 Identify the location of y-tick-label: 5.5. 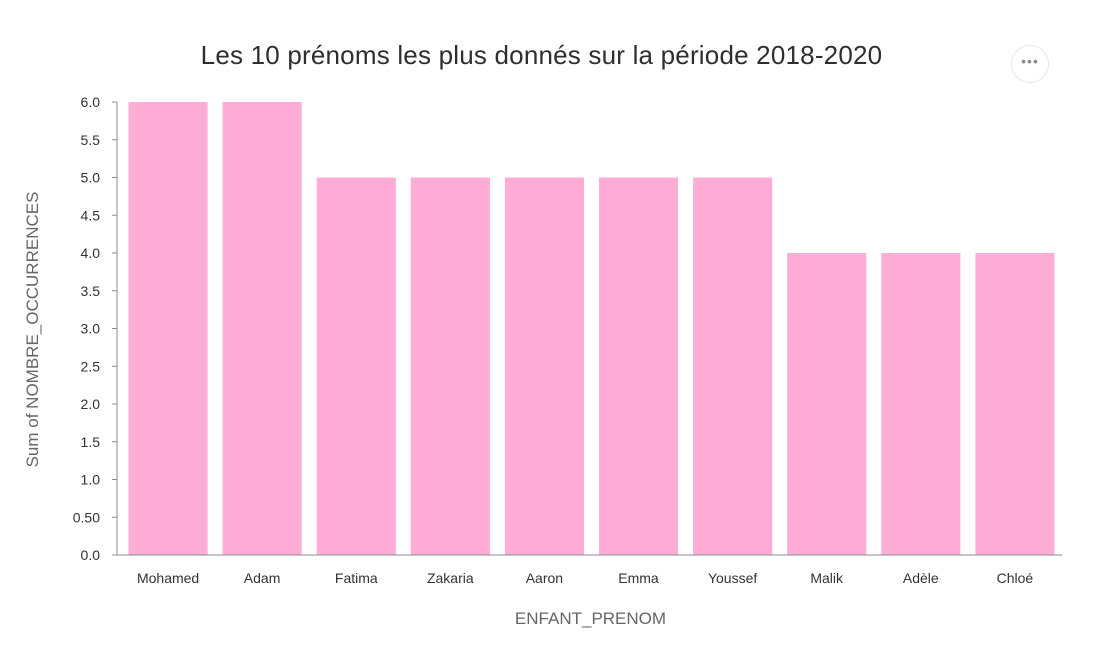
(91, 140).